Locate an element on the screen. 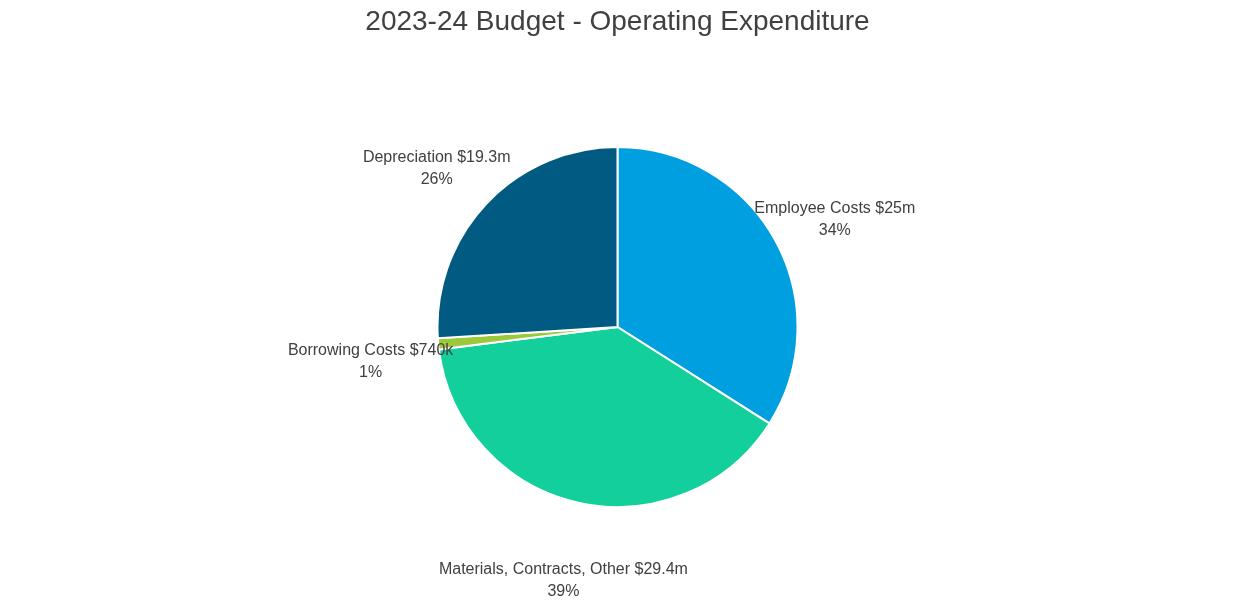 The image size is (1235, 616). data-label: 39% is located at coordinates (563, 591).